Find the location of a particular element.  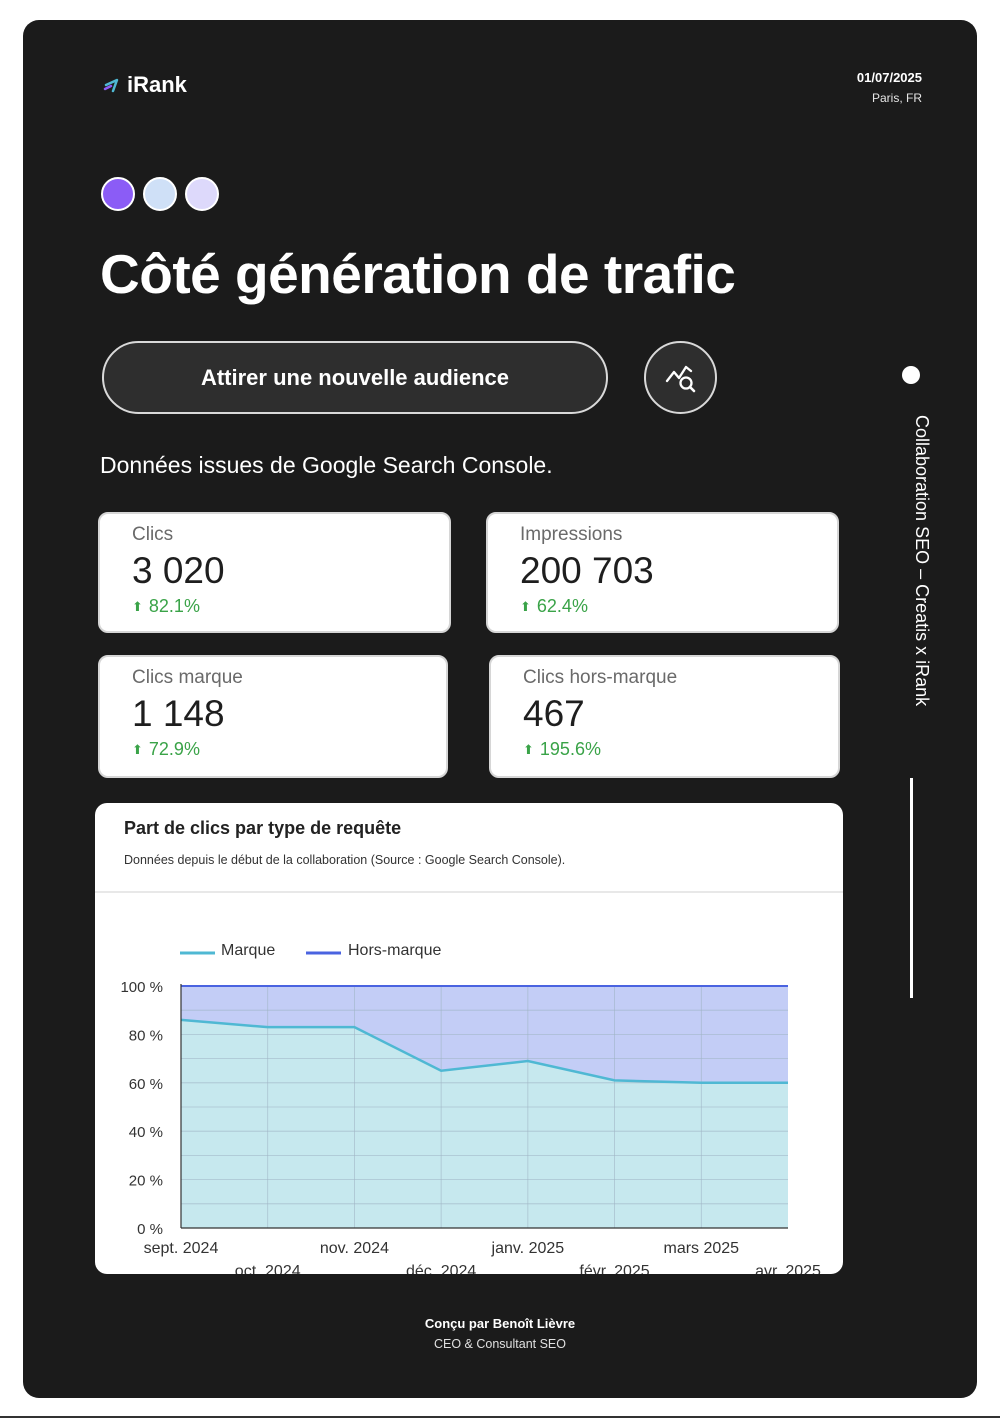

side-line is located at coordinates (911, 888).